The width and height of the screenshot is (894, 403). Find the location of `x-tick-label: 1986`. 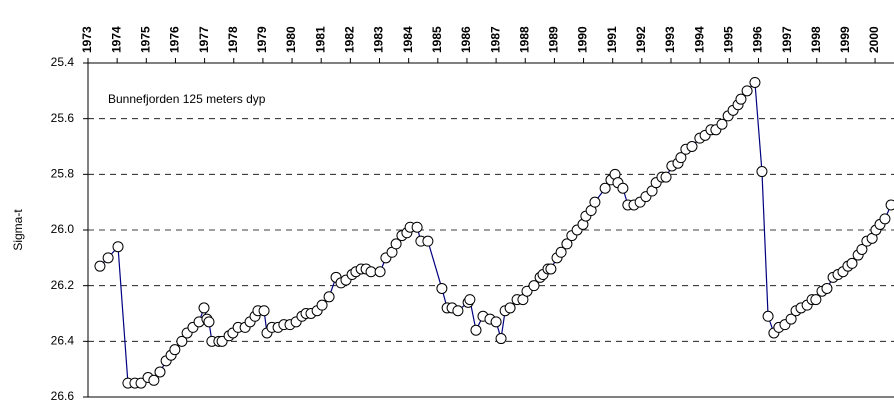

x-tick-label: 1986 is located at coordinates (466, 39).